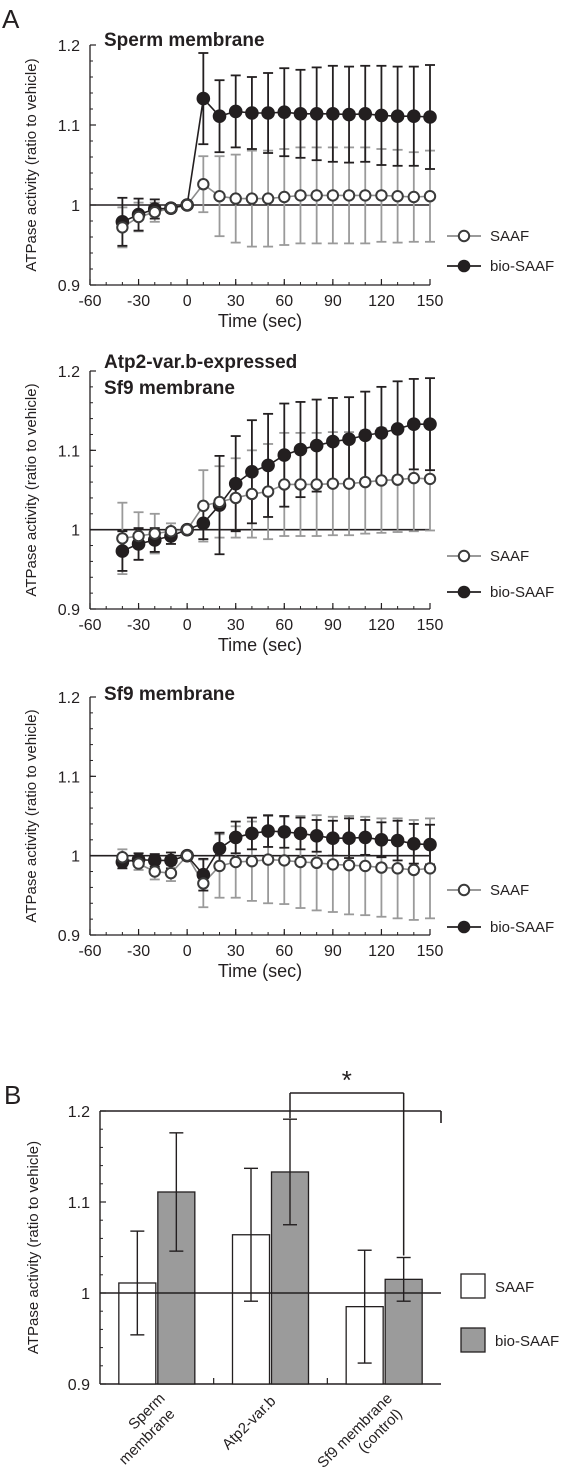 The width and height of the screenshot is (566, 1482). I want to click on significance-star: *, so click(347, 1080).